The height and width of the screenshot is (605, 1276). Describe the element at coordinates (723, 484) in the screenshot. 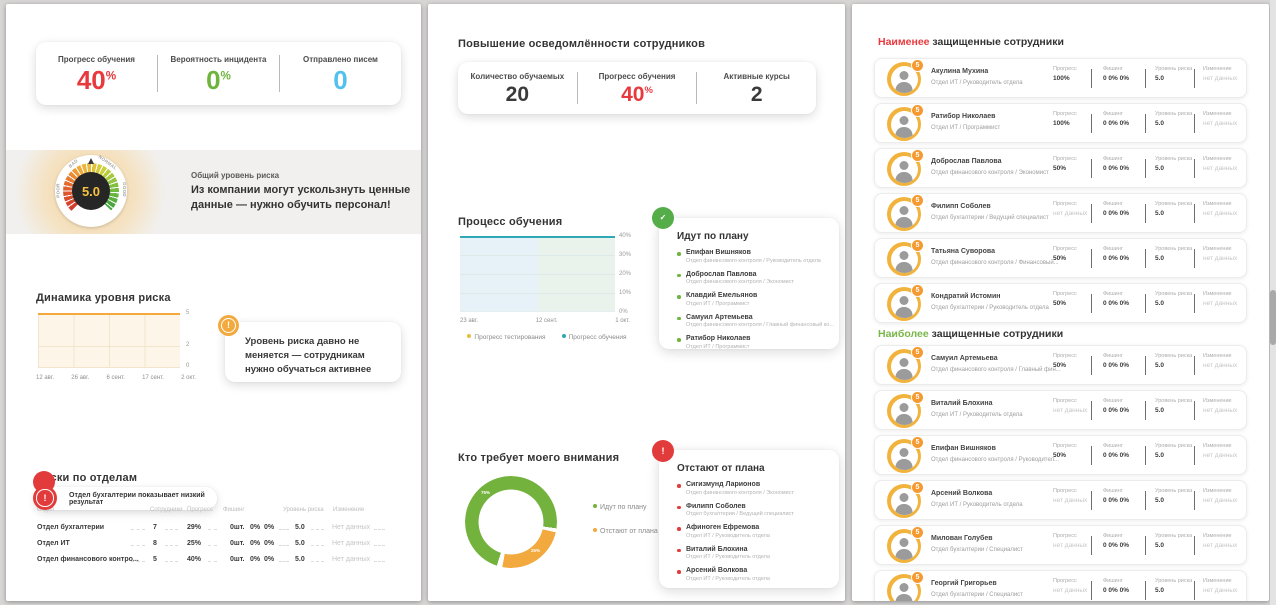

I see `employee-name: Сигизмунд Ларионов` at that location.